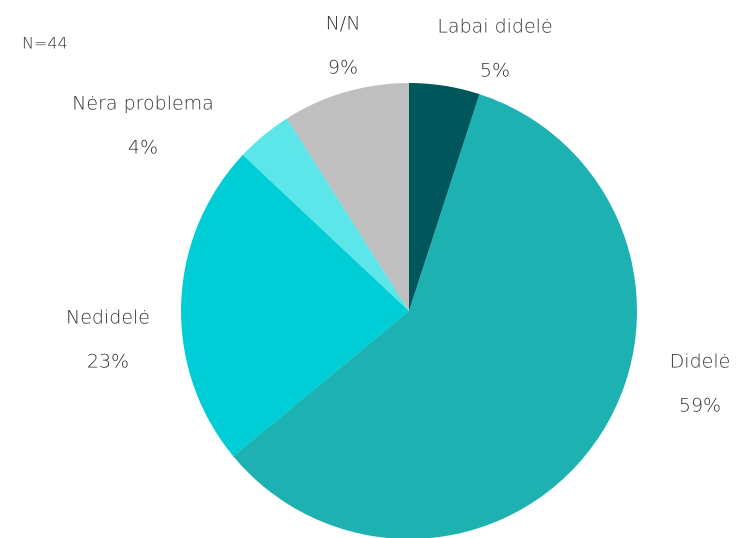  What do you see at coordinates (143, 104) in the screenshot?
I see `slice-label: Nėra problema` at bounding box center [143, 104].